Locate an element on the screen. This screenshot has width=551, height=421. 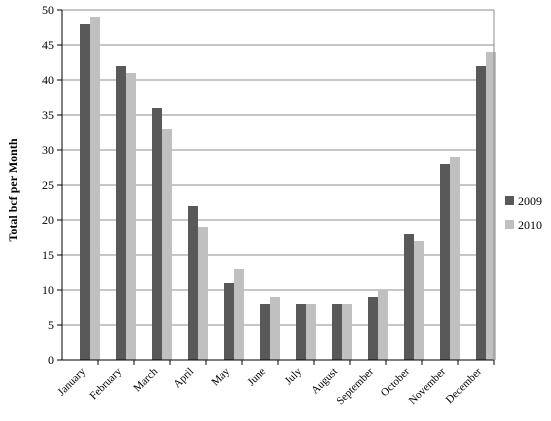
bar-2009-april is located at coordinates (193, 283).